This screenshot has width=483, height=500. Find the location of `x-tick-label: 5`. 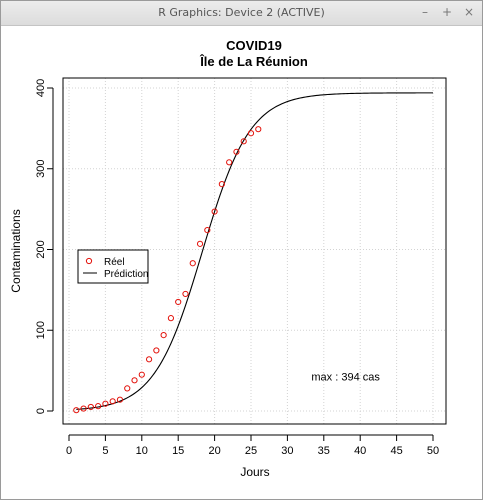

x-tick-label: 5 is located at coordinates (105, 451).